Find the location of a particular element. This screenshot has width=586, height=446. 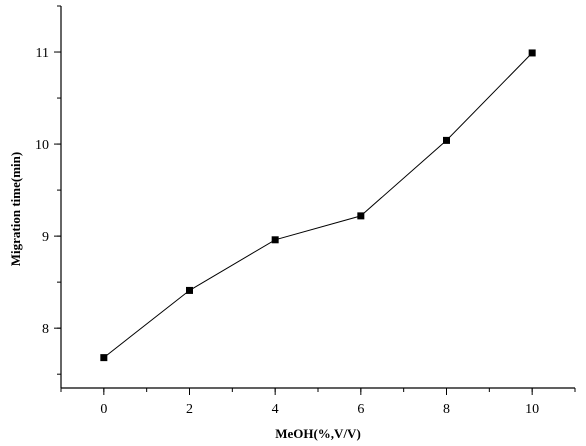

x-tick-label: 10 is located at coordinates (532, 409).